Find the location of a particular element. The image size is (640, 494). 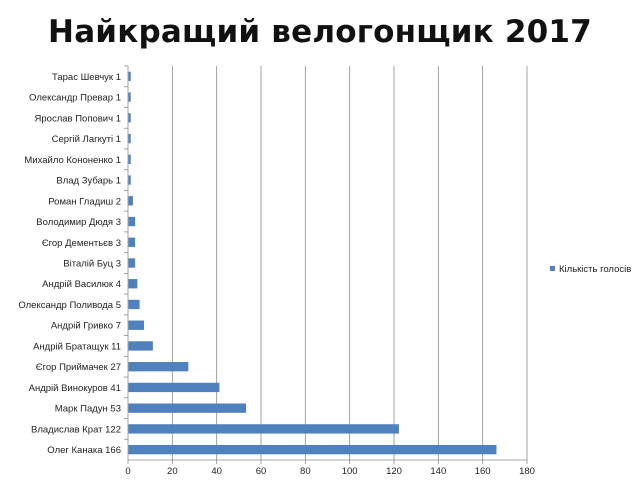

category-label: Ярослав Попович 1 is located at coordinates (78, 118).